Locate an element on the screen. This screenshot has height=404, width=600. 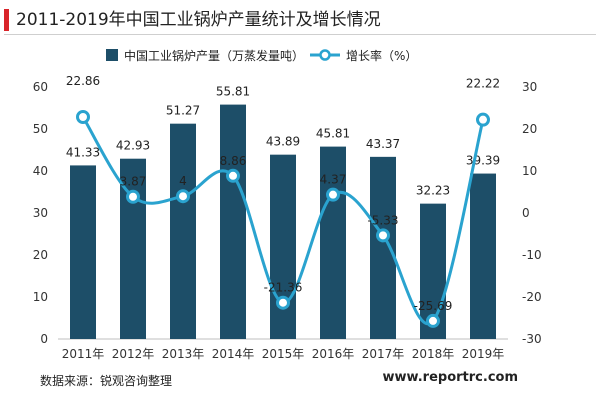
line-data-label: 22.22 is located at coordinates (483, 84).